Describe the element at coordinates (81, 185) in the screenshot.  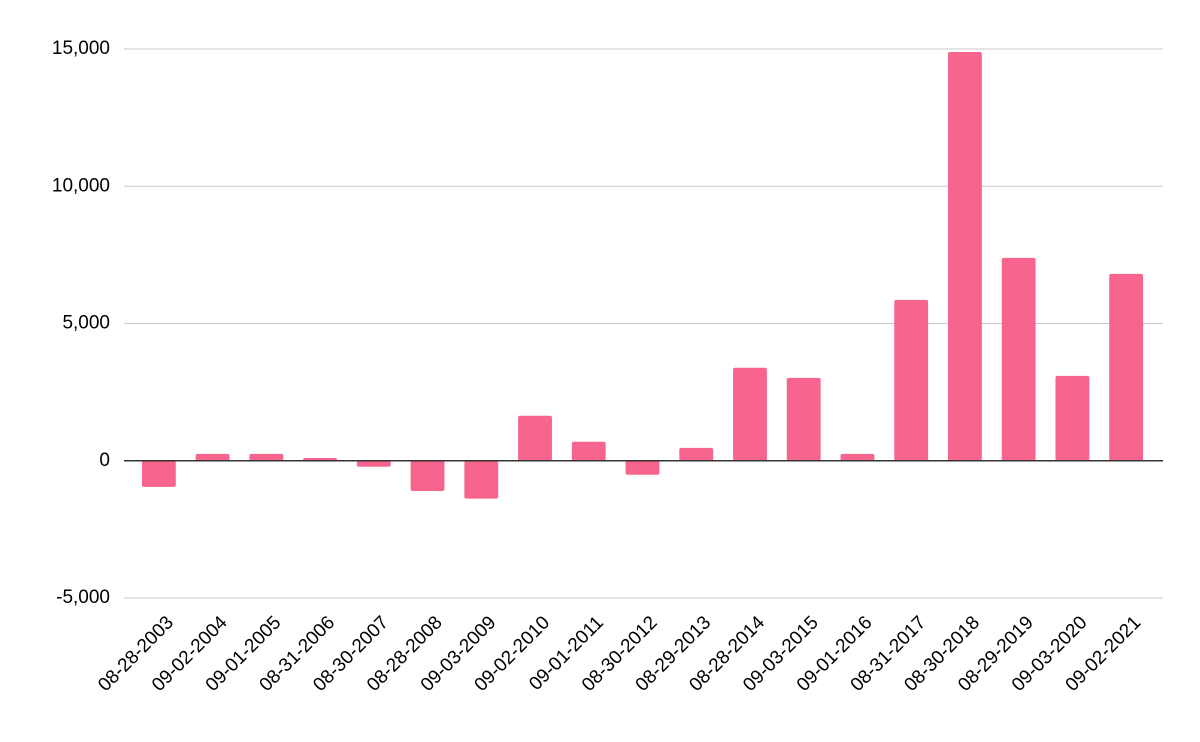
I see `y-tick-label: 10,000` at that location.